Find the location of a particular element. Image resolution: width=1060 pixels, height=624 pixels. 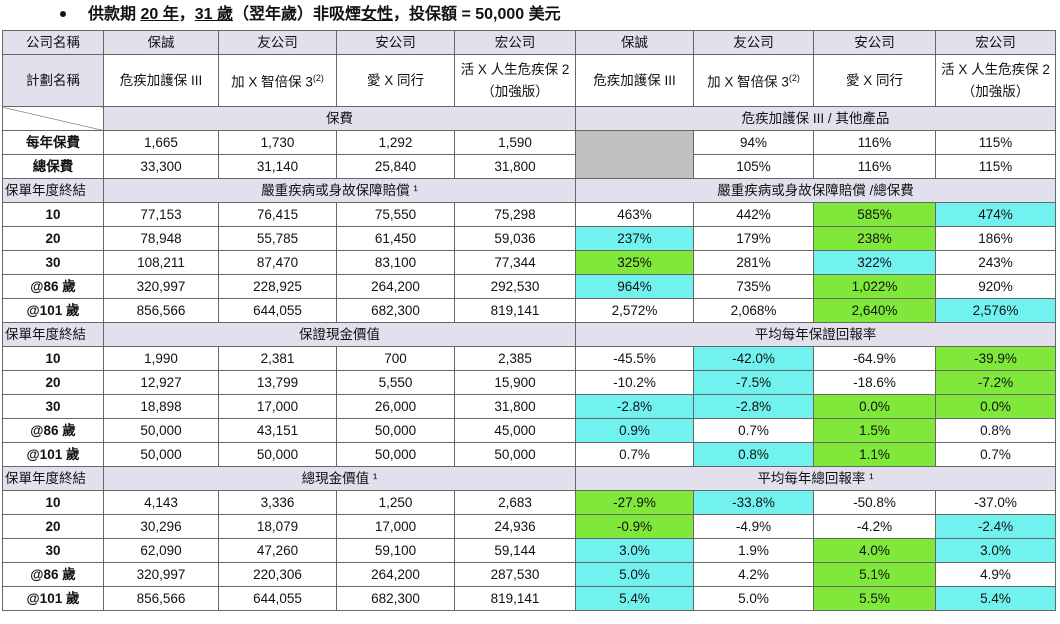

data-row: 每年保費 1,665 1,730 1,292 1,590 94% 116% 115% is located at coordinates (529, 154).